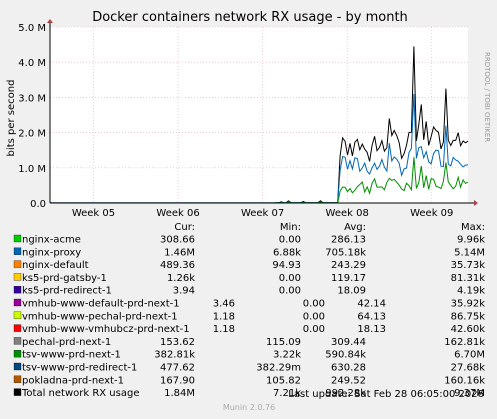  Describe the element at coordinates (345, 393) in the screenshot. I see `legend-value: 992.28k` at that location.